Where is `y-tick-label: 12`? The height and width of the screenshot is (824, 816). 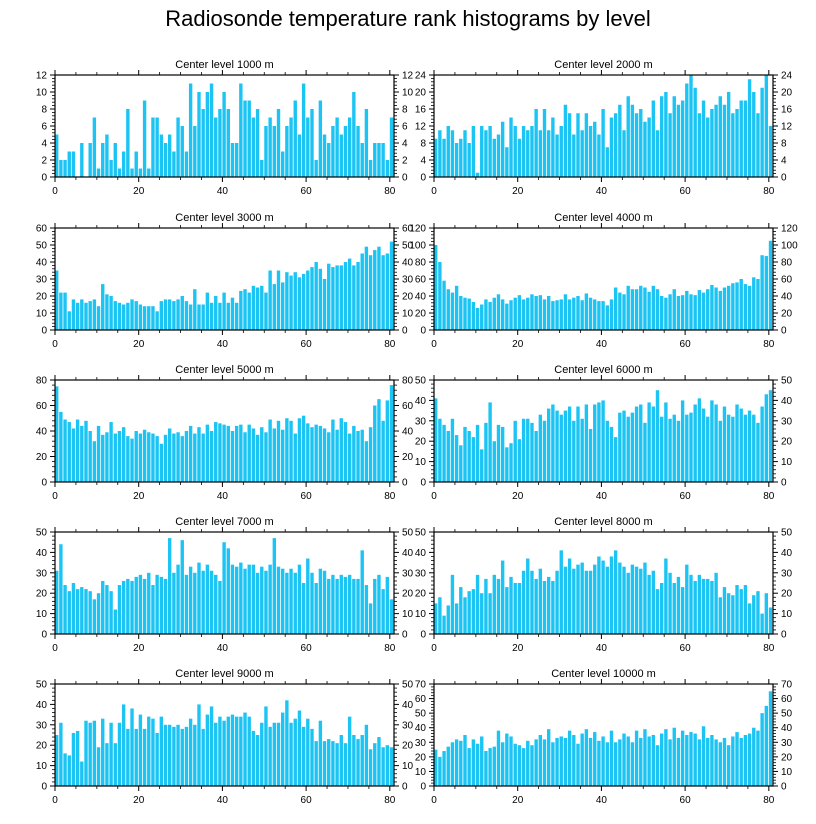 y-tick-label: 12 is located at coordinates (787, 127).